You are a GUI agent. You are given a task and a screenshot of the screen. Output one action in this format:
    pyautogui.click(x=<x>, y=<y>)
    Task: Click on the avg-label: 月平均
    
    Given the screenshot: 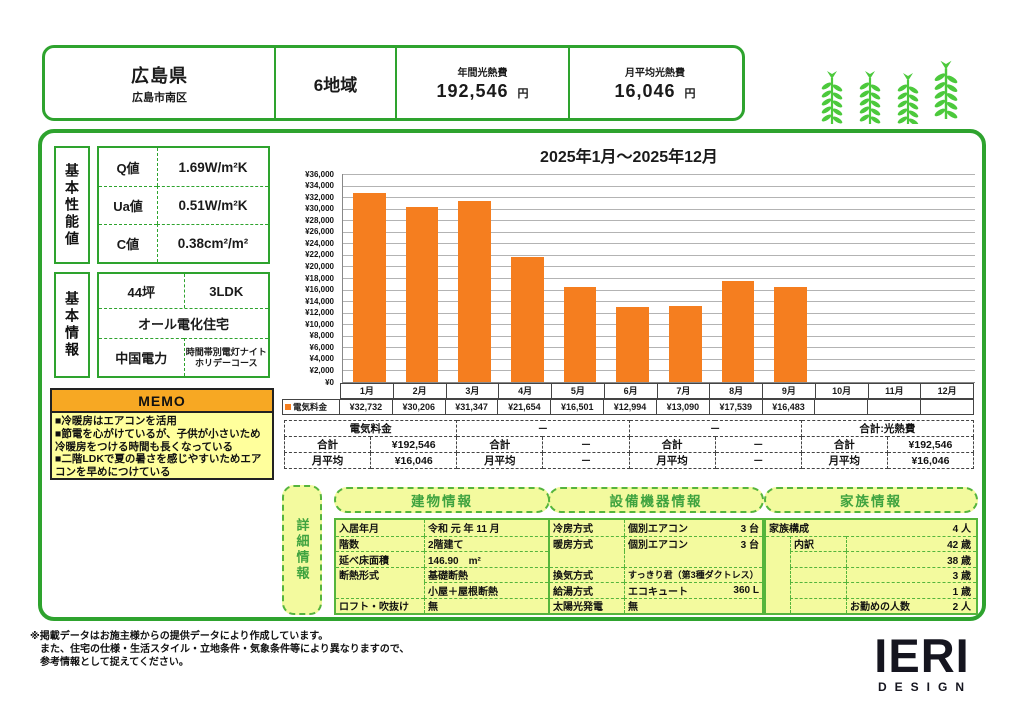 What is the action you would take?
    pyautogui.click(x=327, y=460)
    